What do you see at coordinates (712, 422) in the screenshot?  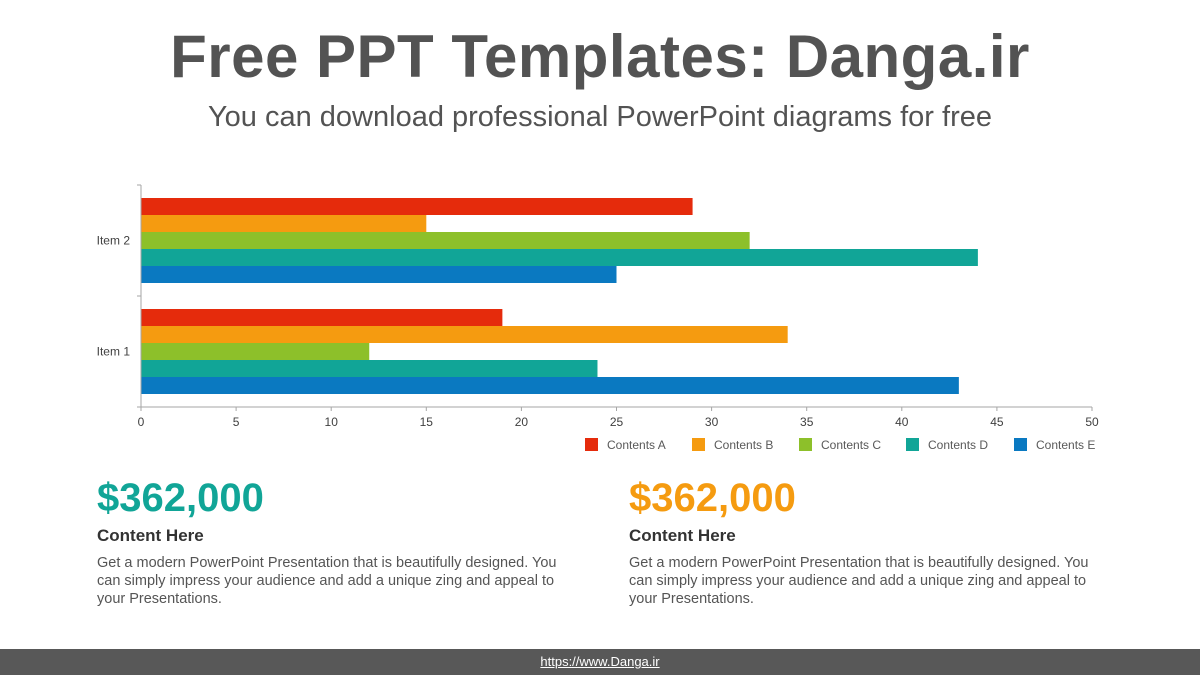 I see `x-tick-label: 30` at bounding box center [712, 422].